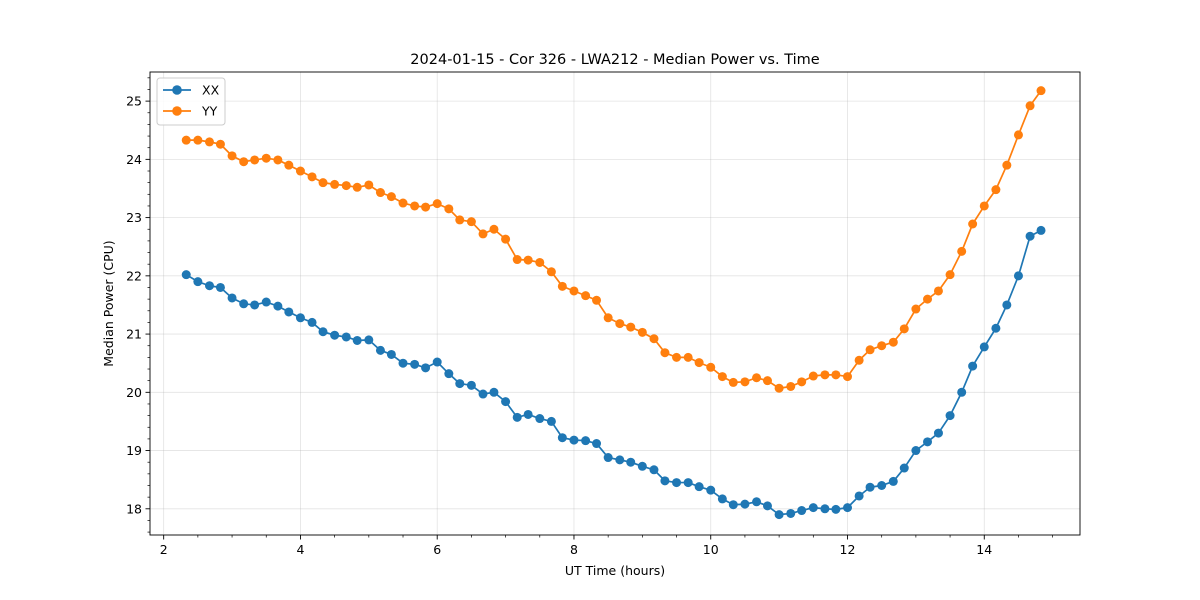  I want to click on legend: XX YY, so click(191, 101).